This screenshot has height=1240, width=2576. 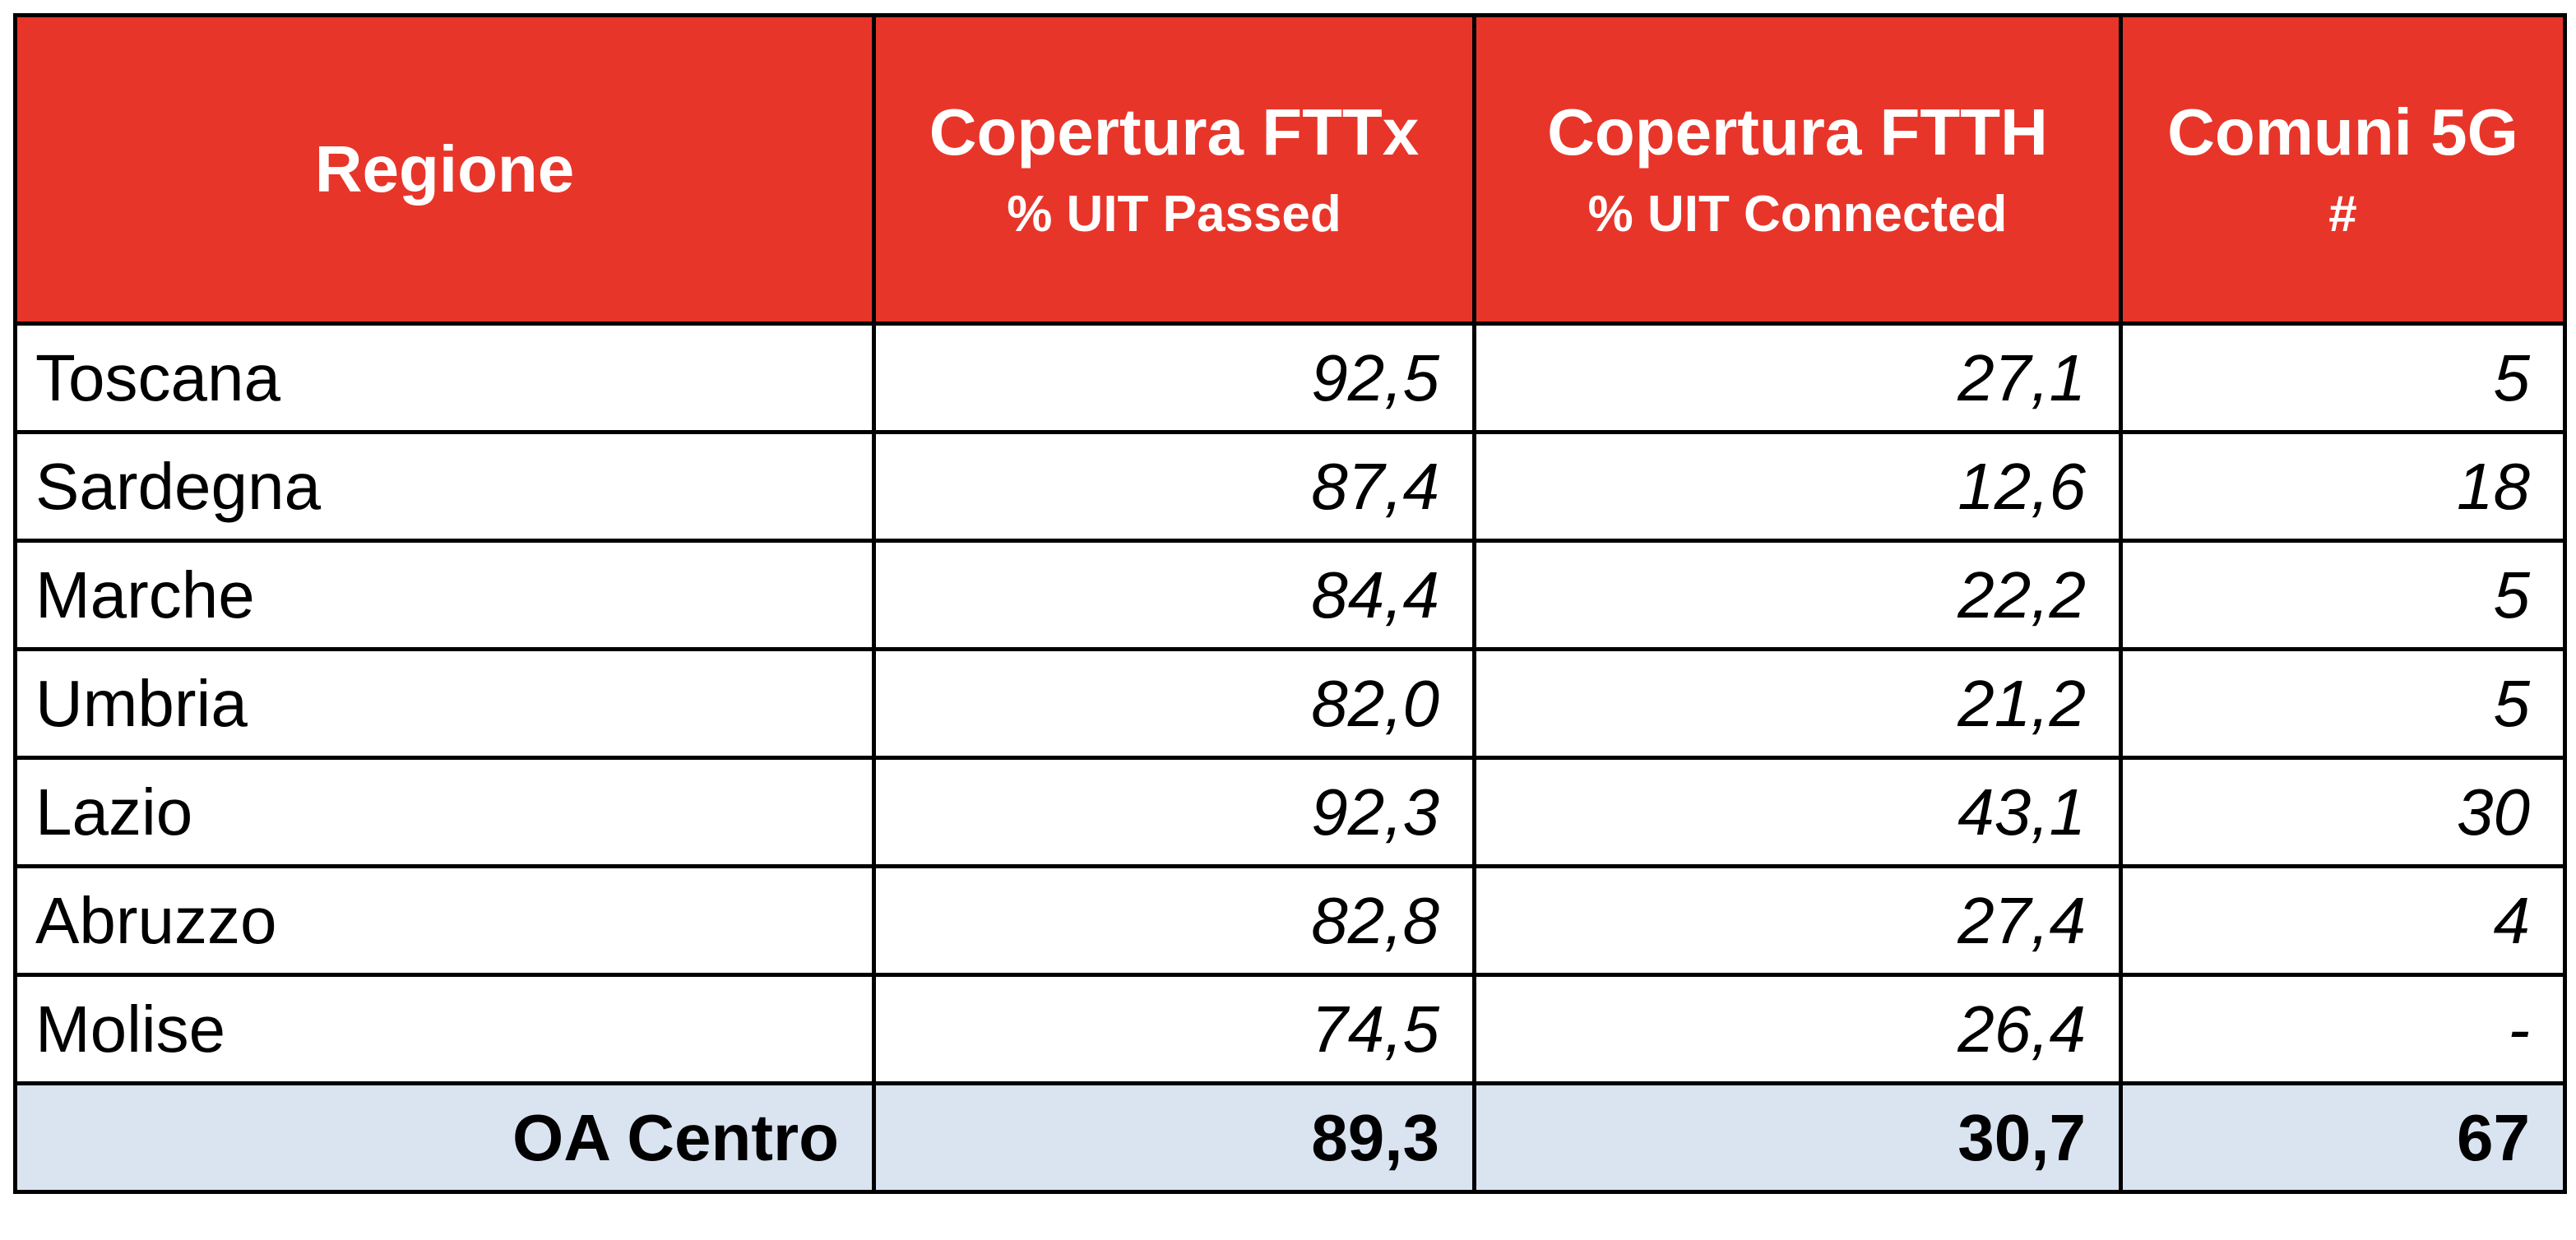 I want to click on value-cell: 12,6, so click(x=1798, y=486).